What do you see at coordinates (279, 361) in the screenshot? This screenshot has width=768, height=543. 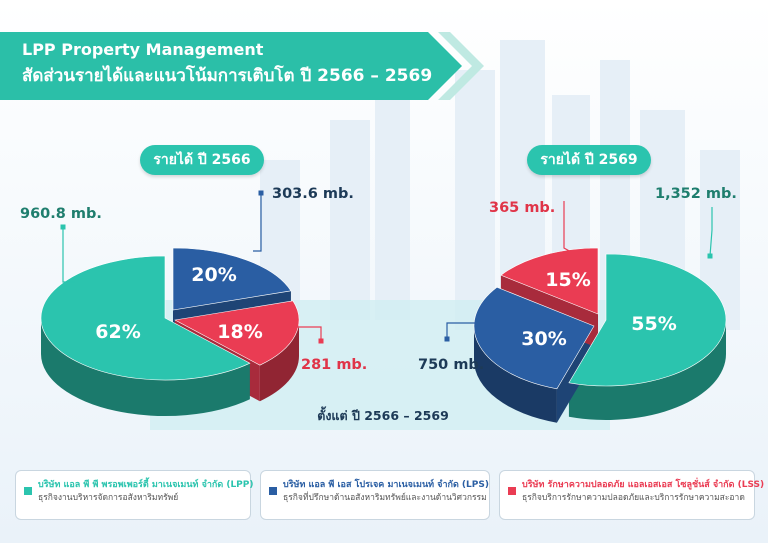 I see `pie-side-lss` at bounding box center [279, 361].